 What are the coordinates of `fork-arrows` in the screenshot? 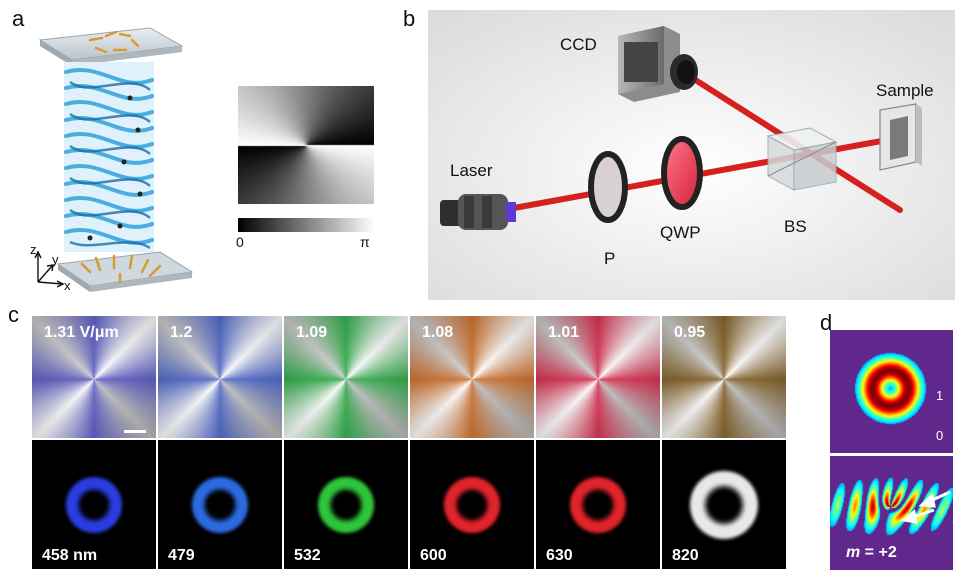 It's located at (925, 507).